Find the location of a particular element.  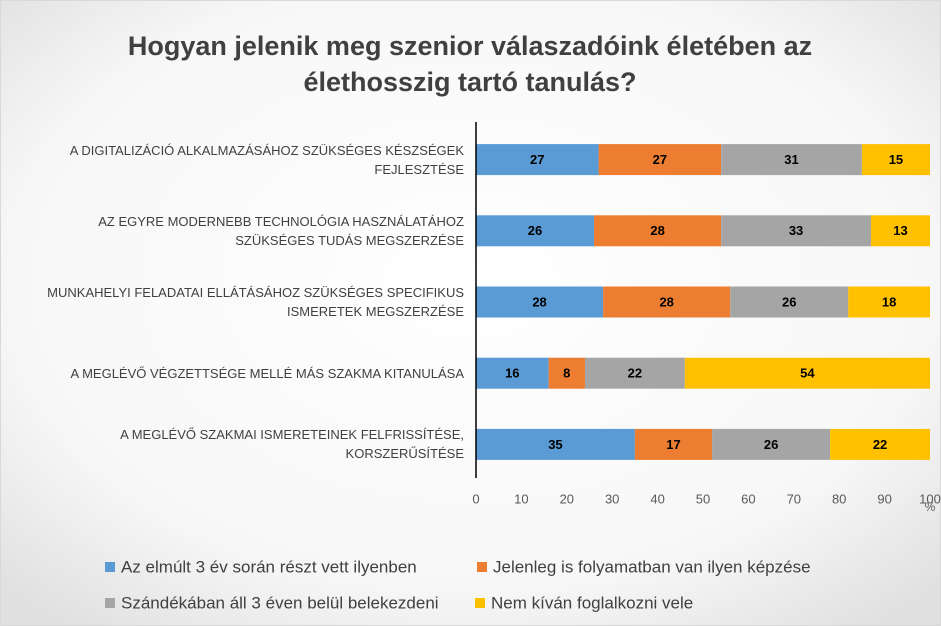

data-label: 8 is located at coordinates (566, 373).